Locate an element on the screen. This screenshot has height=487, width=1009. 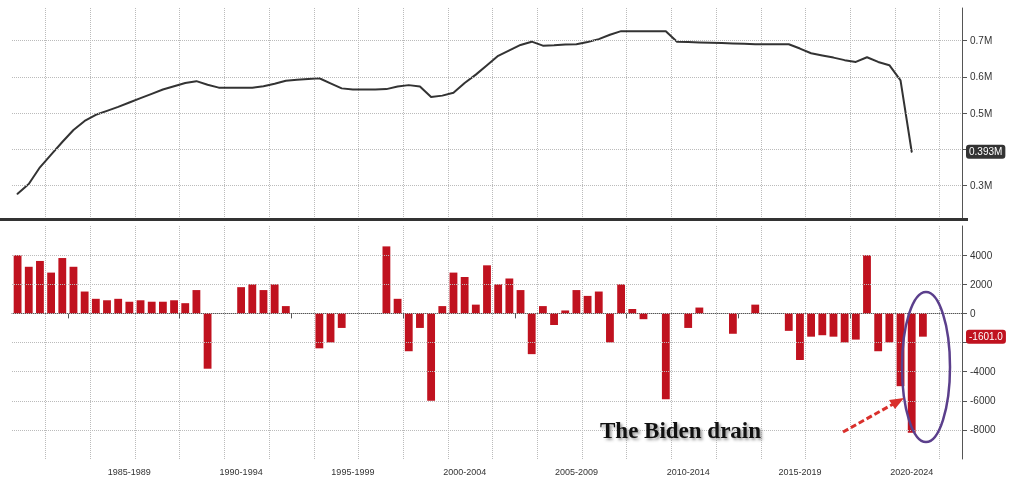
y-tick-label: -6000 is located at coordinates (983, 401).